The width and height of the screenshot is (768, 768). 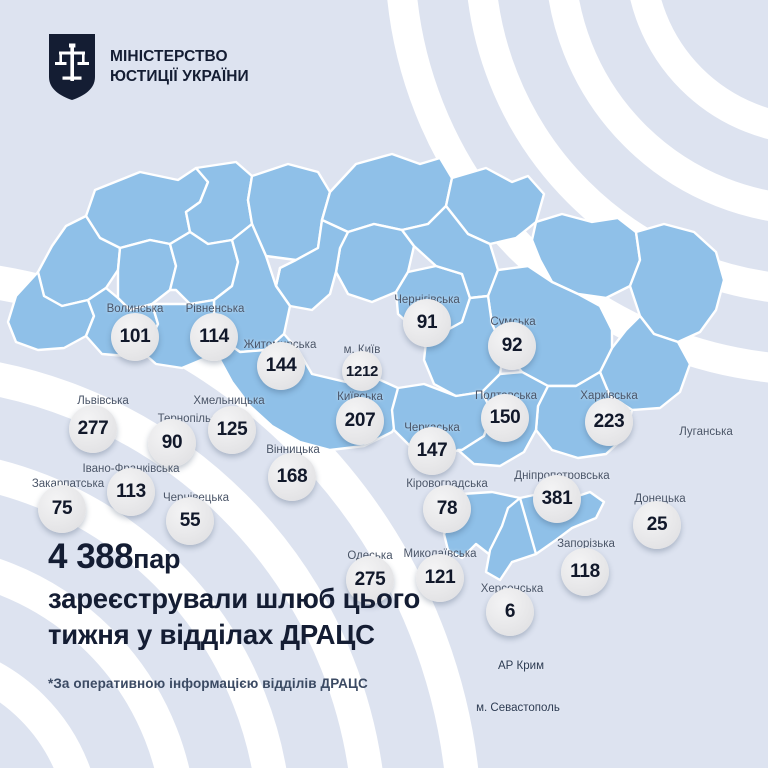 What do you see at coordinates (172, 443) in the screenshot?
I see `region-value-badge-тернопільська: 90` at bounding box center [172, 443].